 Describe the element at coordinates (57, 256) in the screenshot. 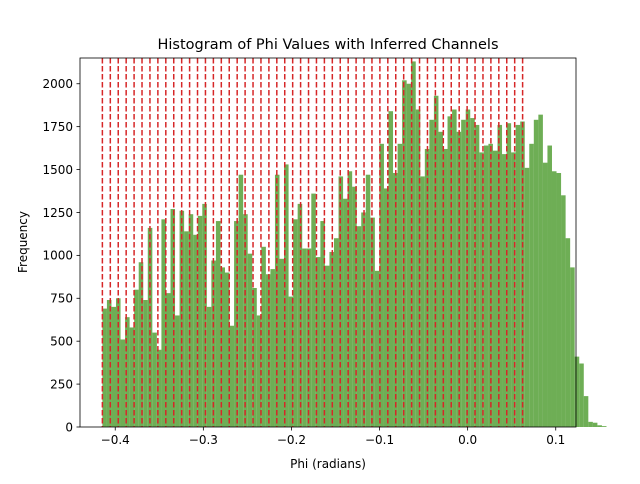

I see `y-tick-label: 1000` at that location.